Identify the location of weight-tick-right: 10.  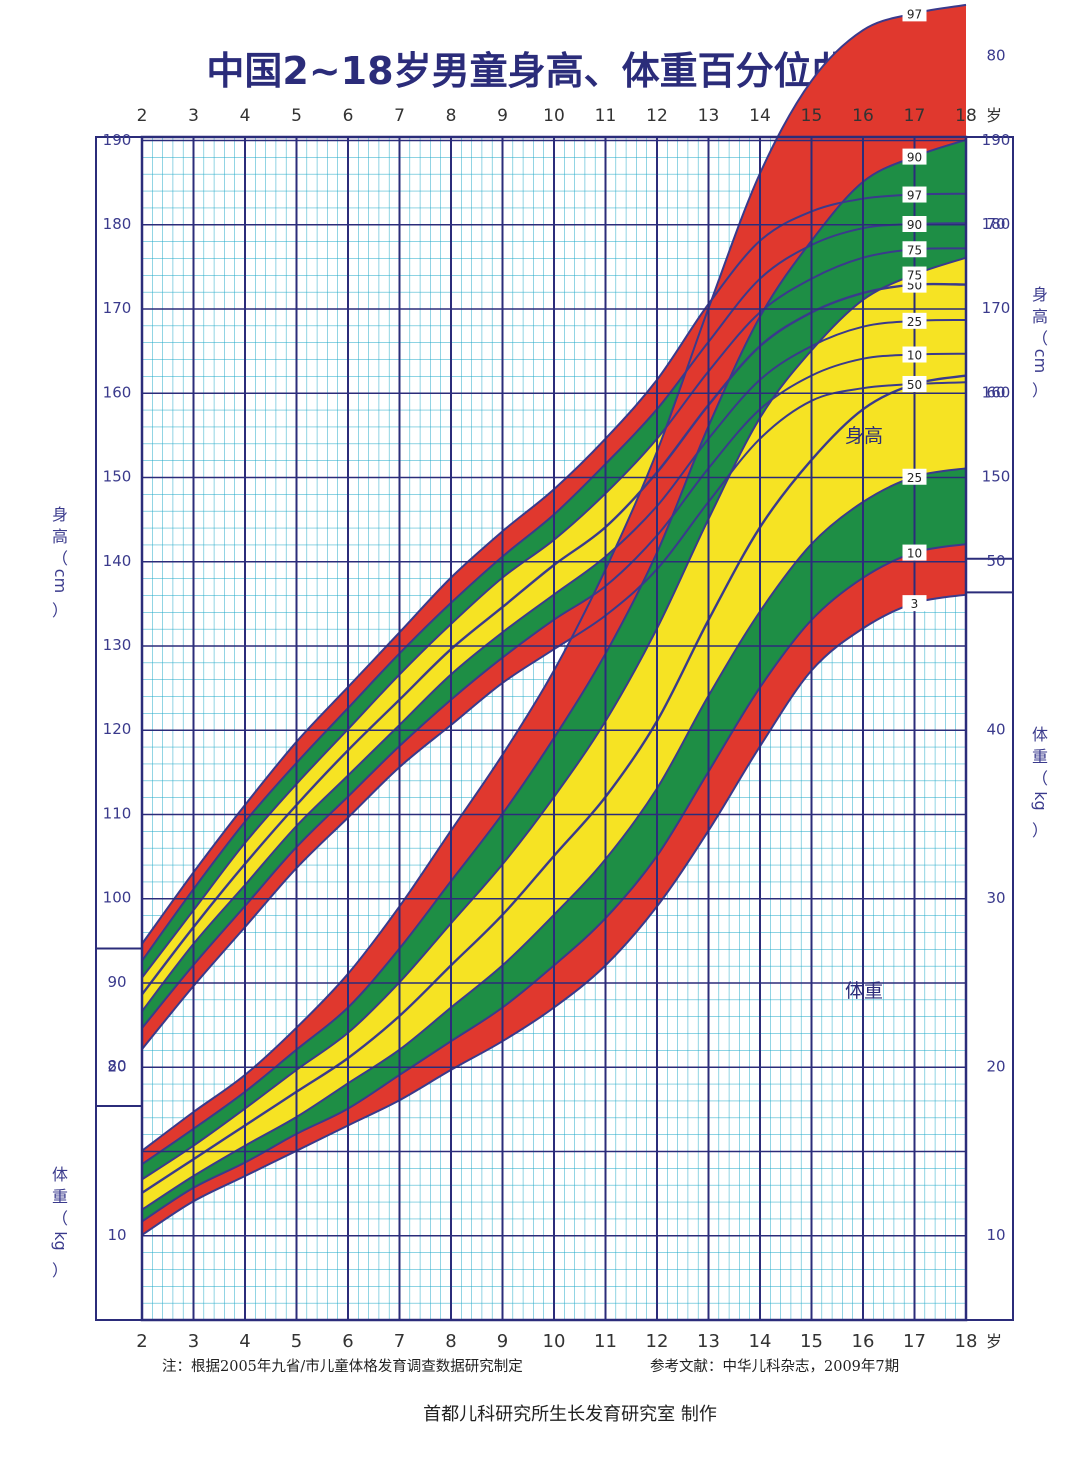
(995, 1235).